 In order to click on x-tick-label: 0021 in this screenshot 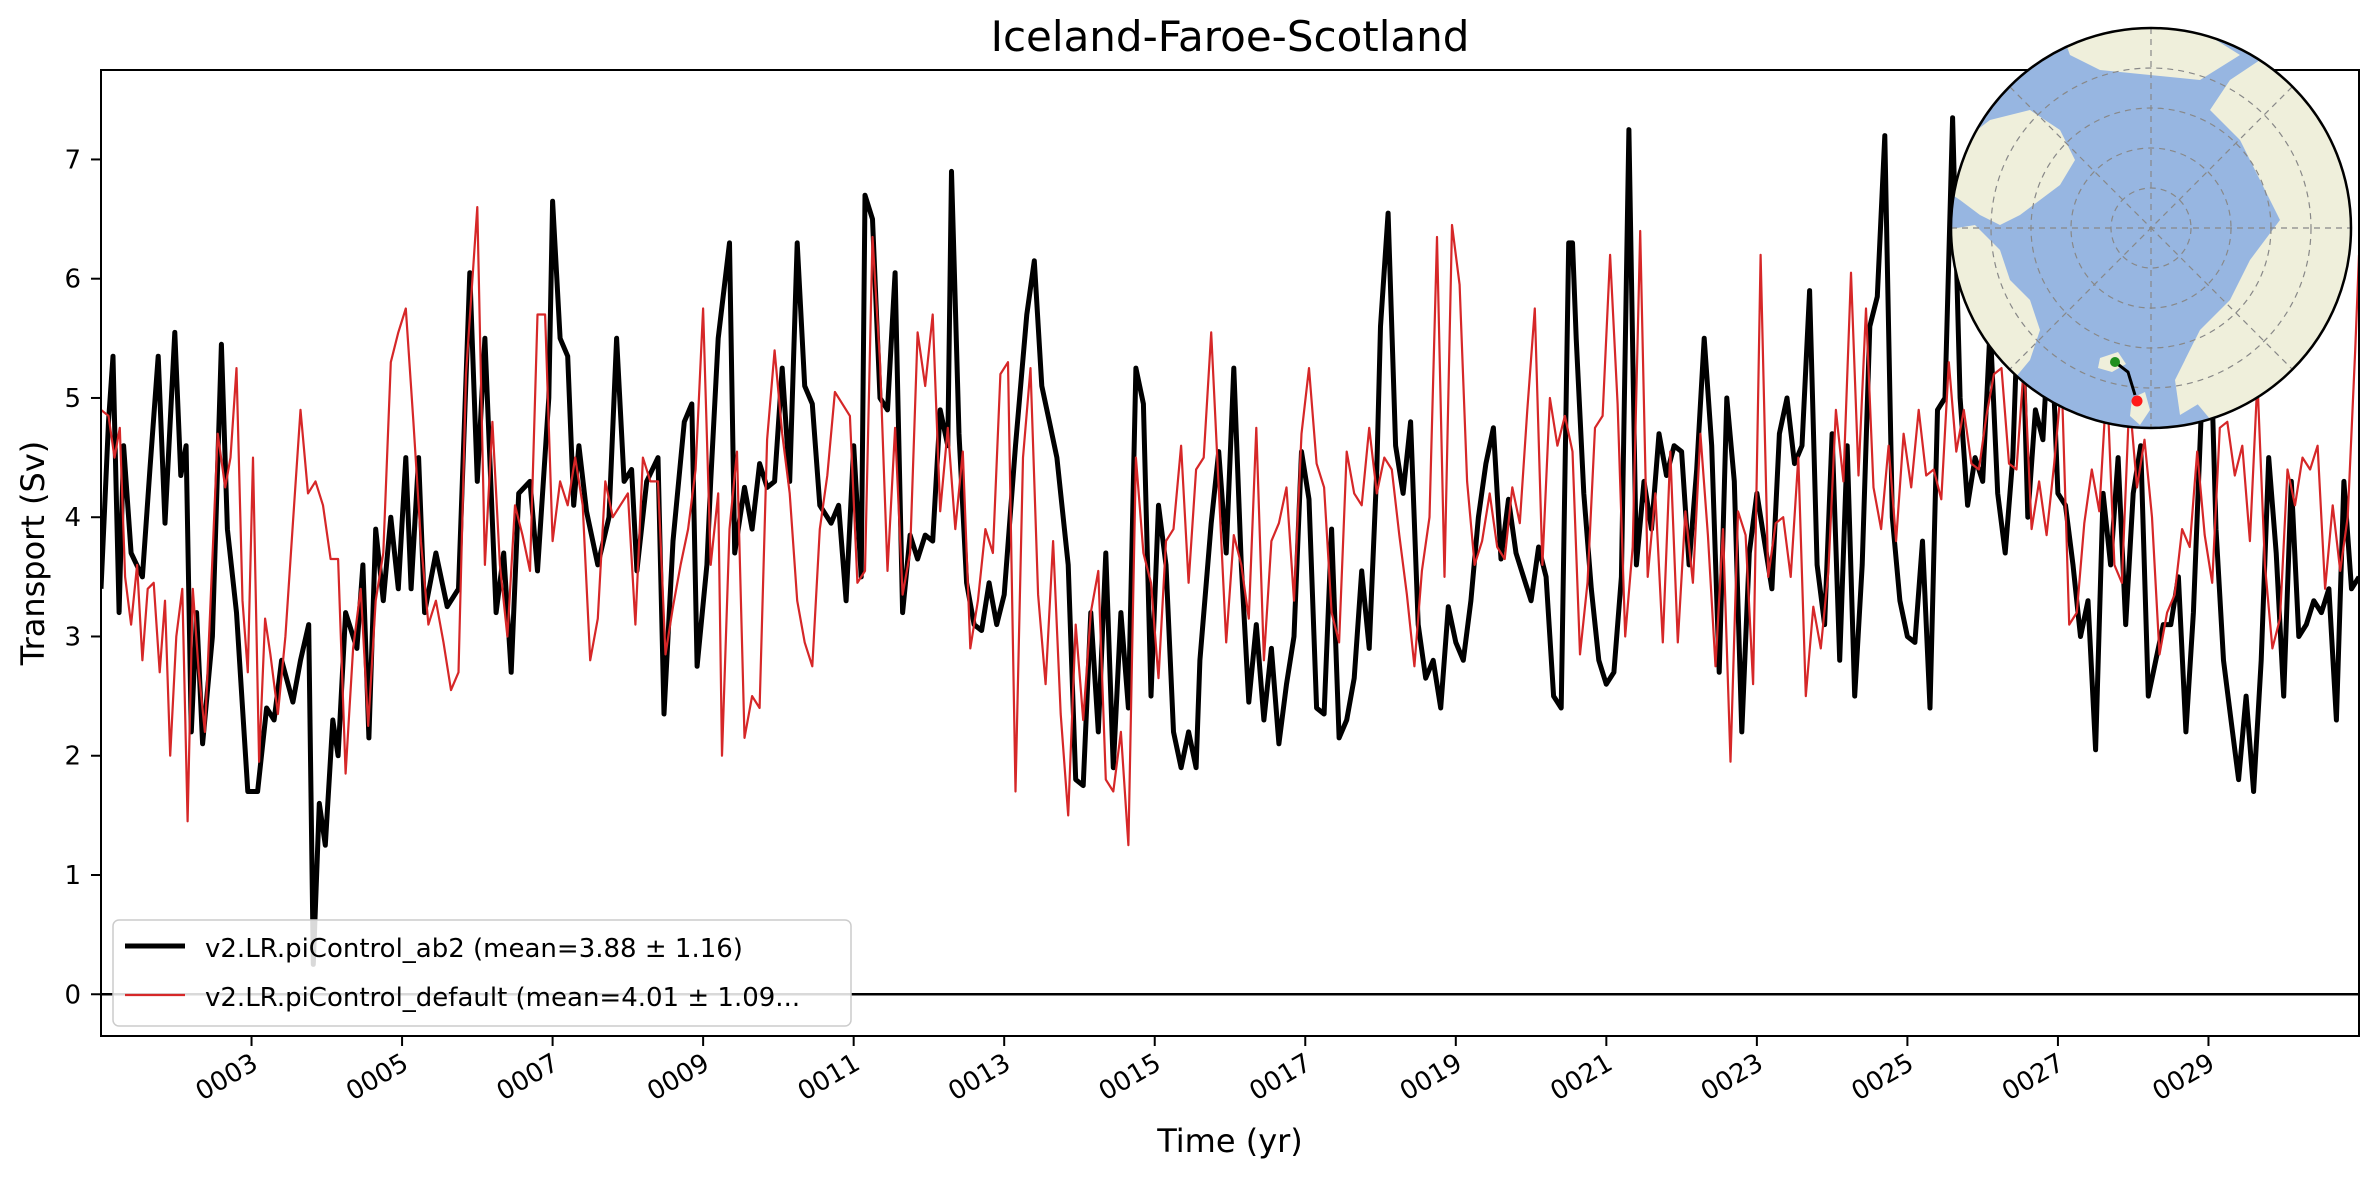, I will do `click(1582, 1077)`.